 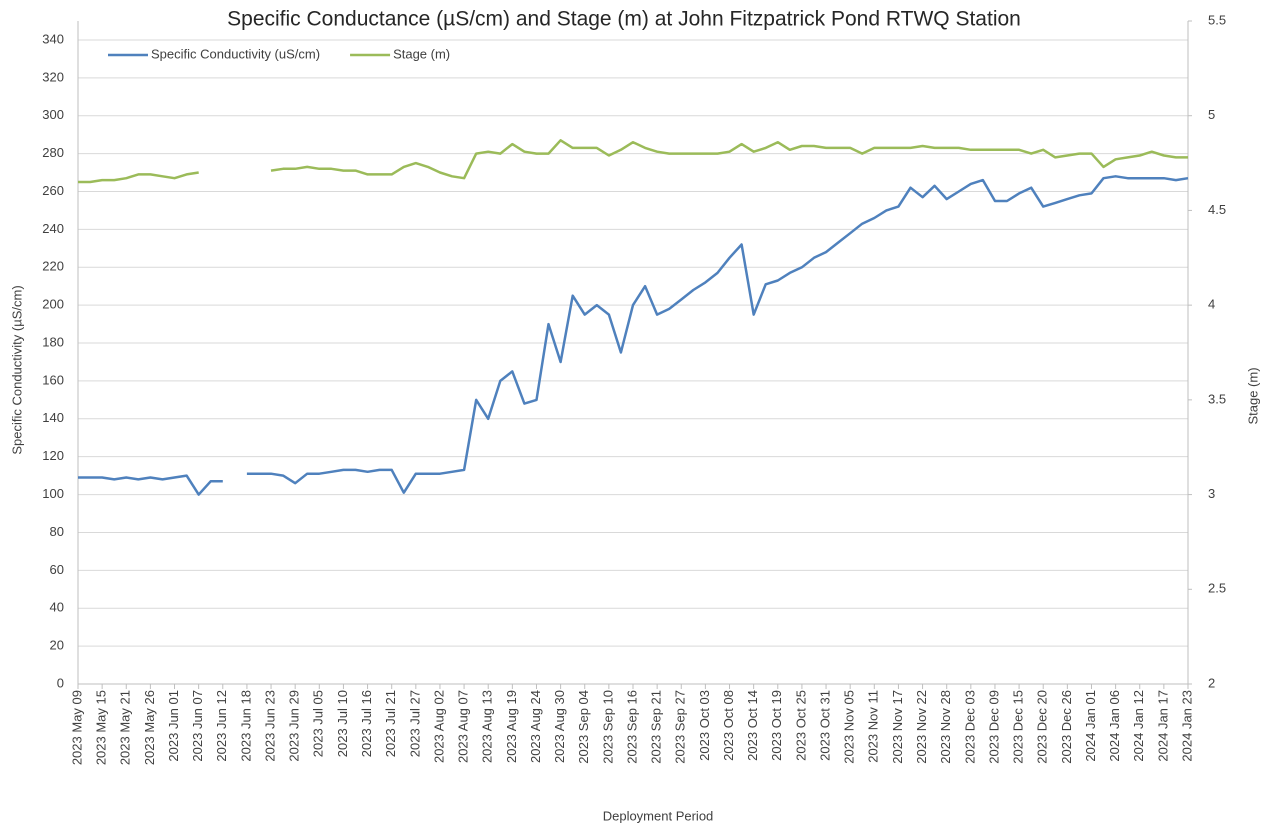 What do you see at coordinates (438, 726) in the screenshot?
I see `x-tick-label: 2023 Aug 02` at bounding box center [438, 726].